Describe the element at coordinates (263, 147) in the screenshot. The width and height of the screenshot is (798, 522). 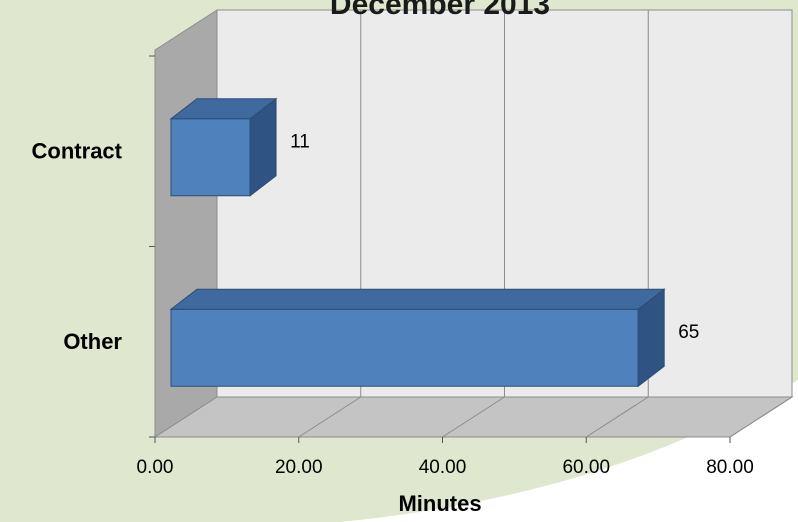
I see `bar-end-contract` at that location.